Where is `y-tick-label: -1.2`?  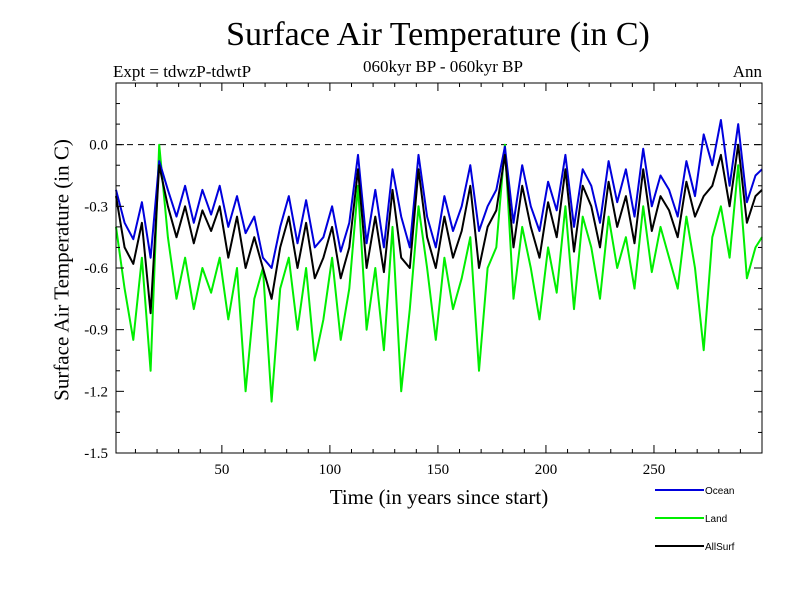 y-tick-label: -1.2 is located at coordinates (96, 392).